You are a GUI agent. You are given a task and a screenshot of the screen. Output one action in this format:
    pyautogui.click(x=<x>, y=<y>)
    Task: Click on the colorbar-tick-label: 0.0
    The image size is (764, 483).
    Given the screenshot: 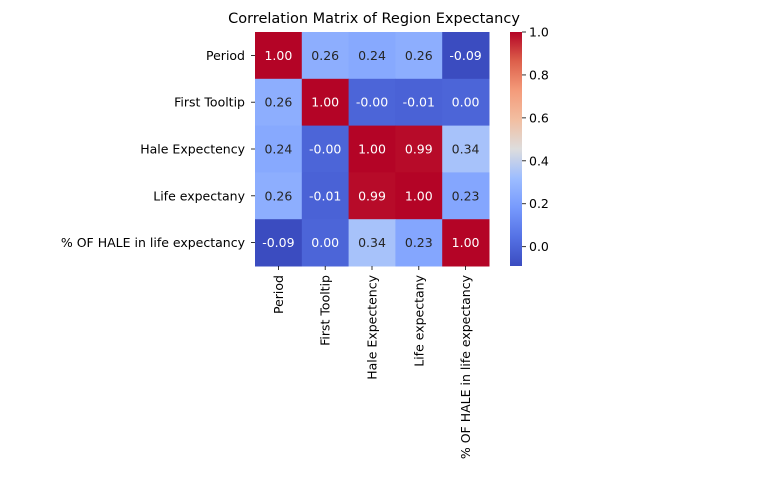 What is the action you would take?
    pyautogui.click(x=539, y=246)
    